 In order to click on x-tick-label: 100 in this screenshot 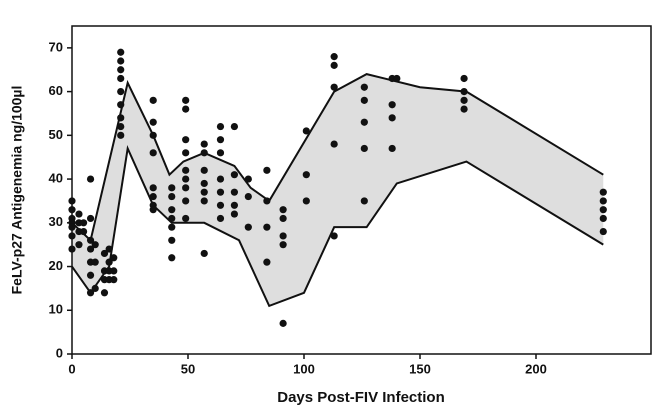, I will do `click(304, 368)`.